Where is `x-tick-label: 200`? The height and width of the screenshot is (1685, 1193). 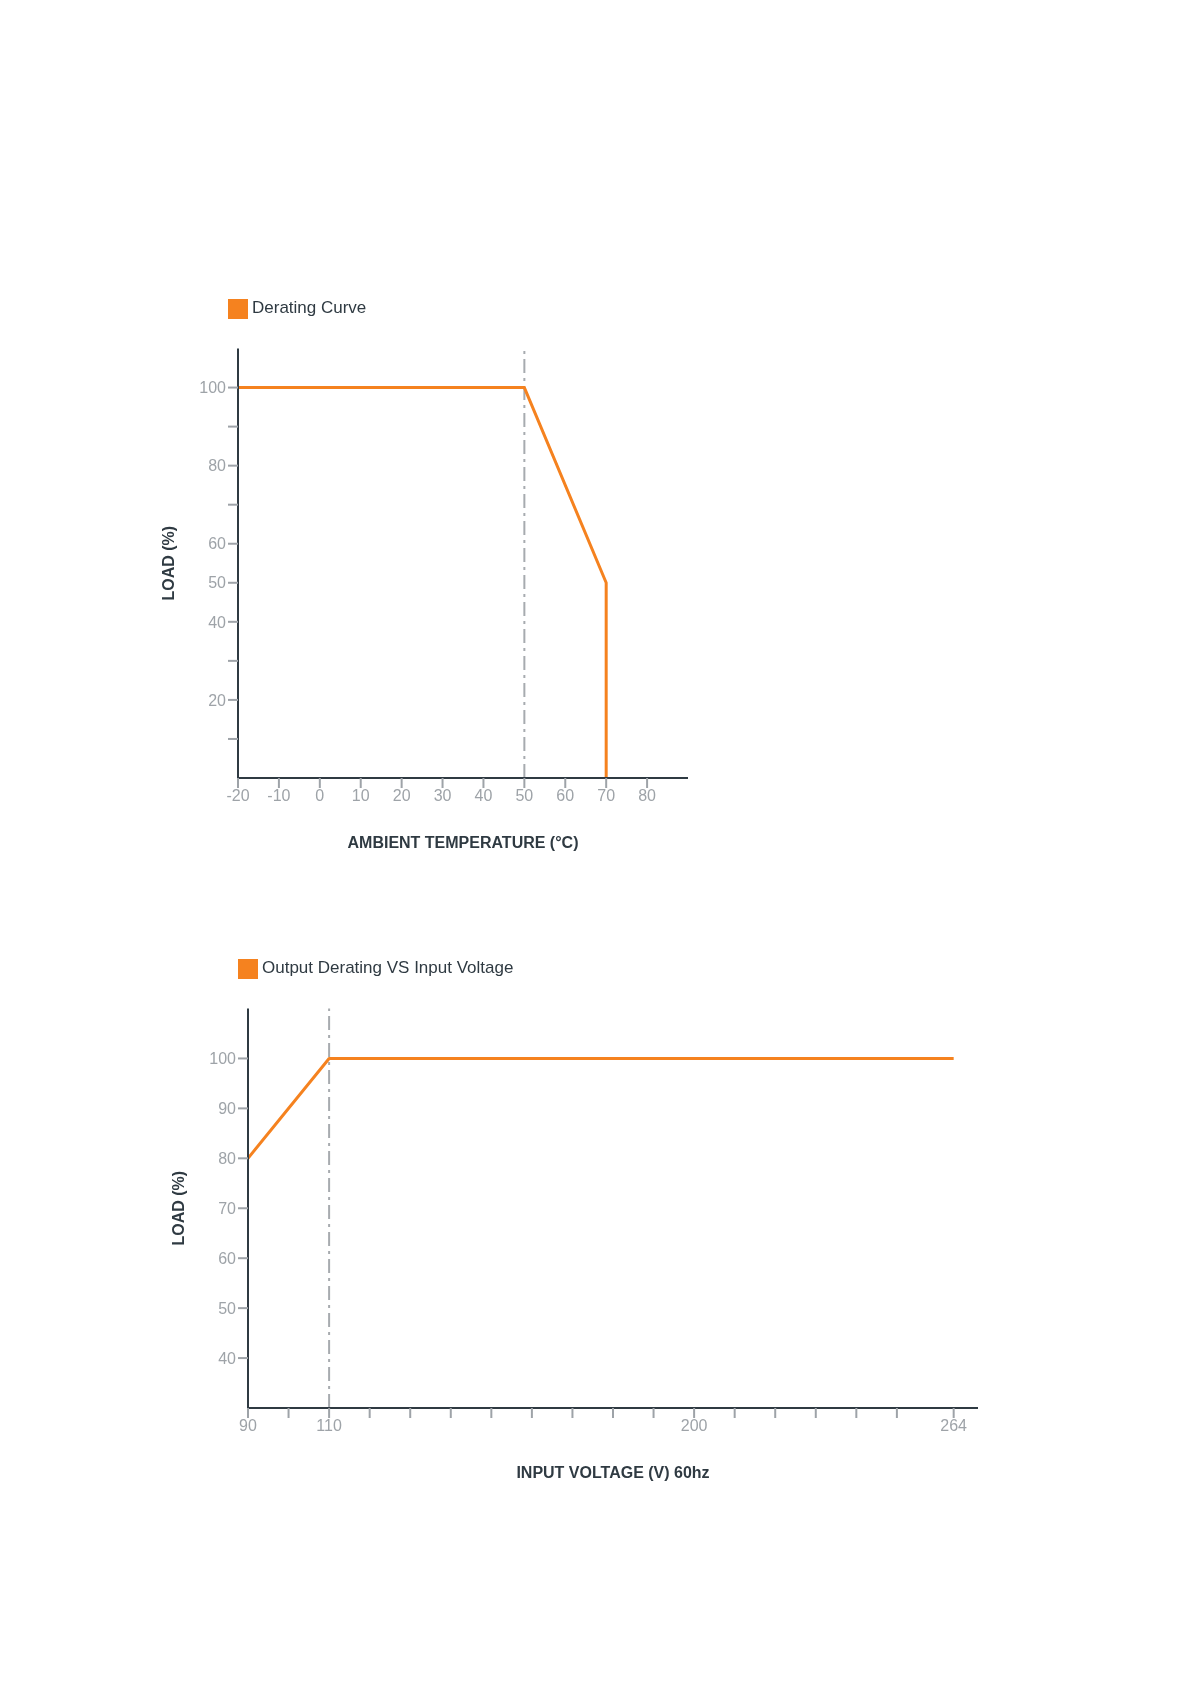
x-tick-label: 200 is located at coordinates (694, 1426).